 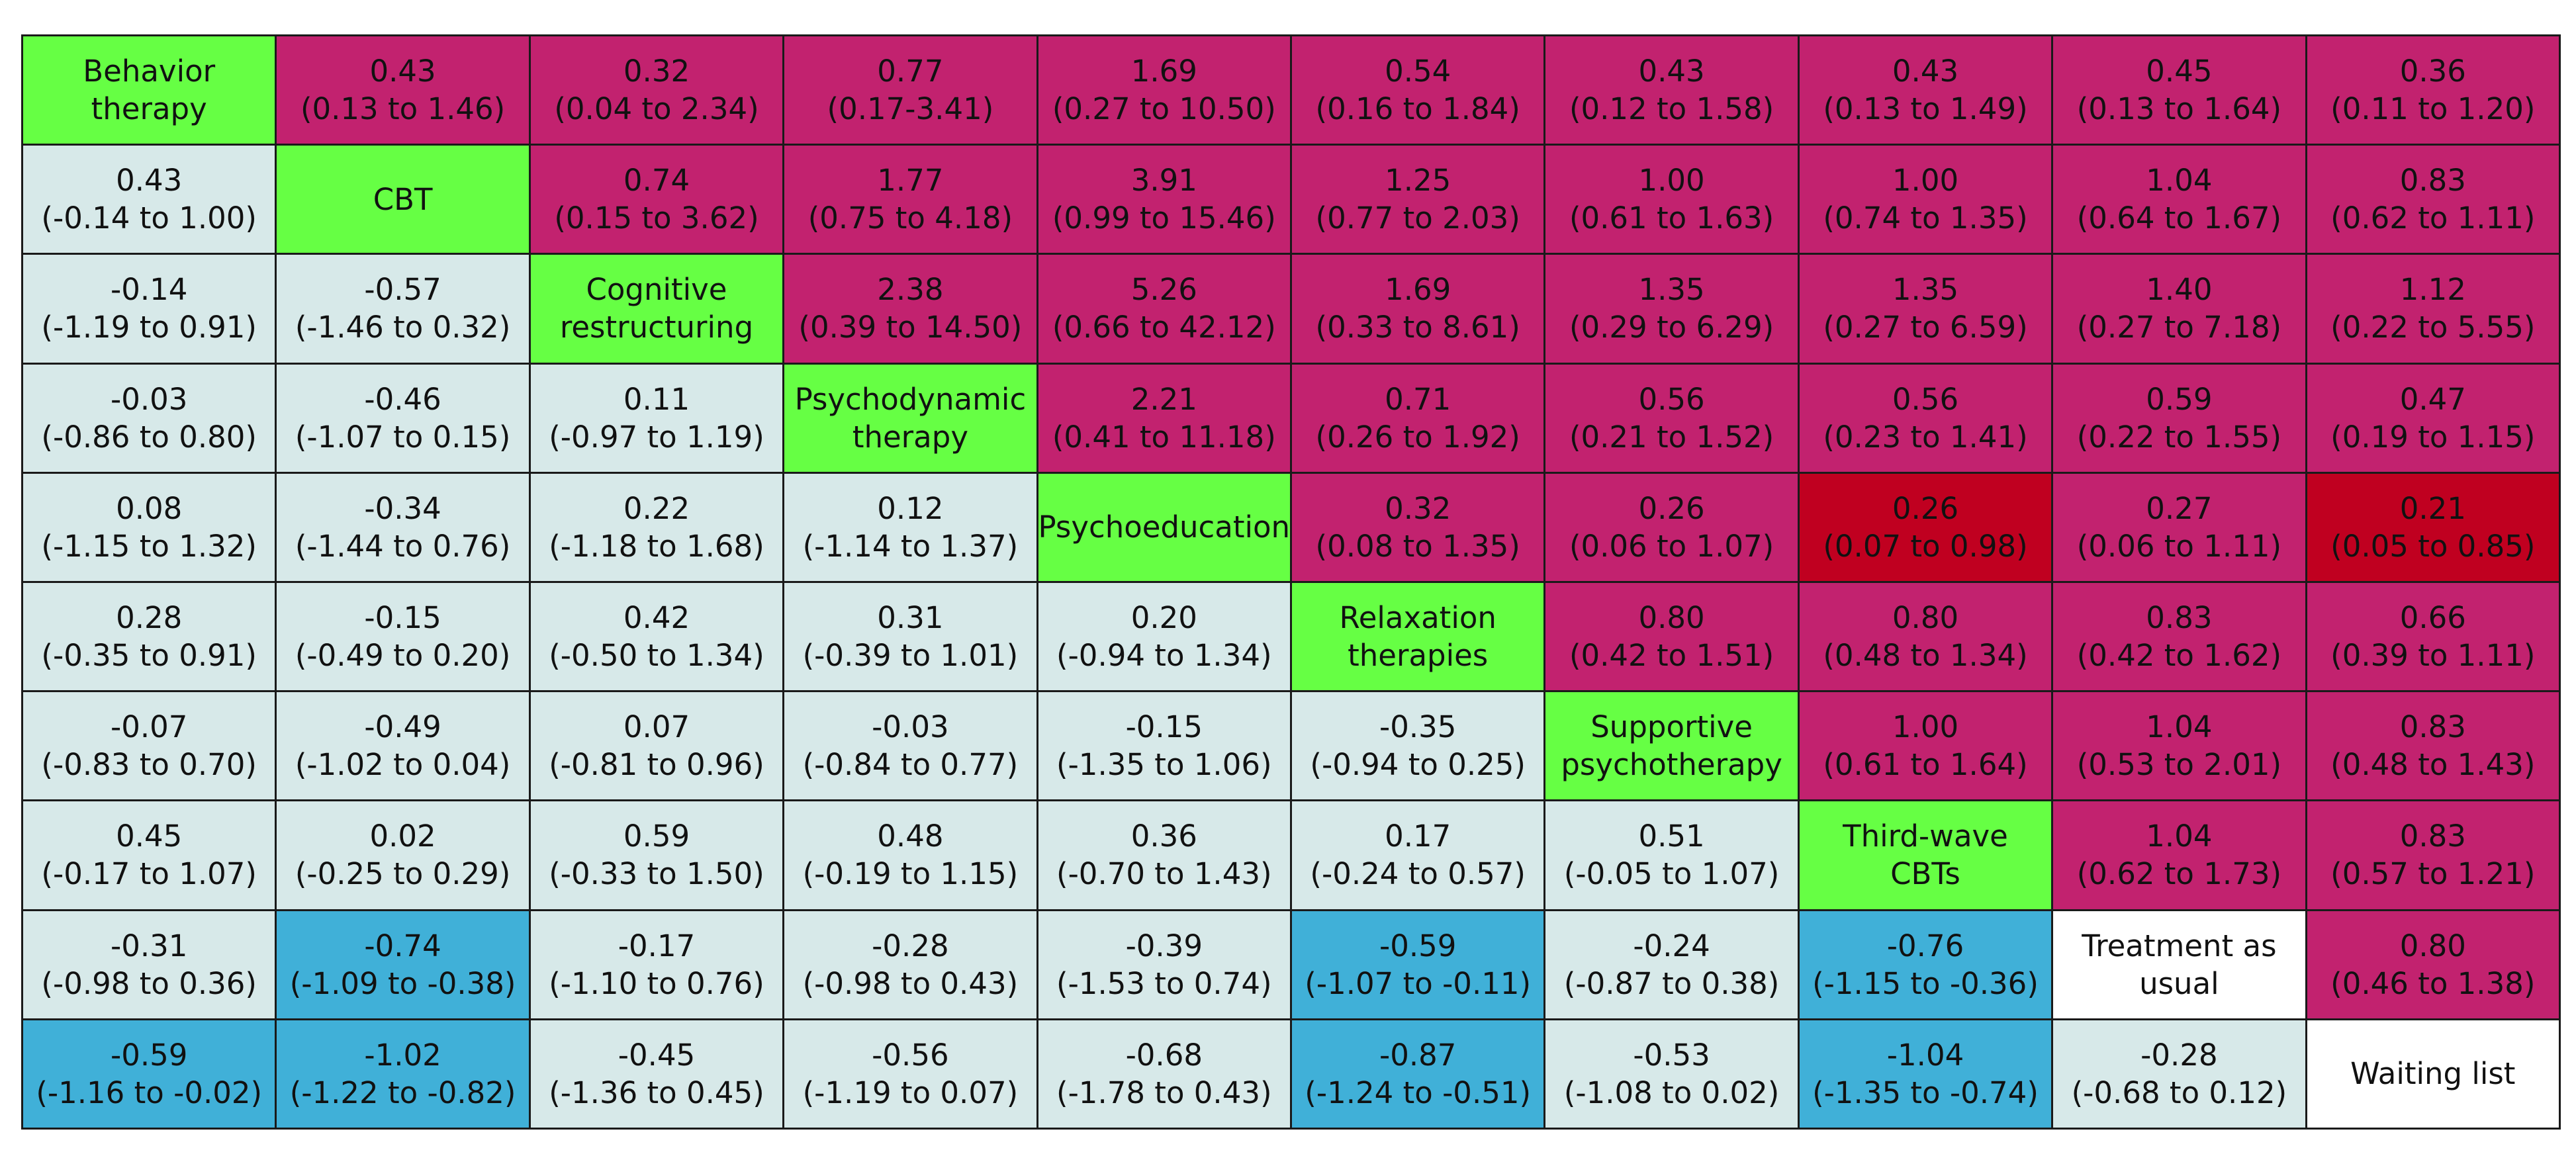 What do you see at coordinates (1165, 965) in the screenshot?
I see `comparison-cell: -0.39 (-1.53 to 0.74)` at bounding box center [1165, 965].